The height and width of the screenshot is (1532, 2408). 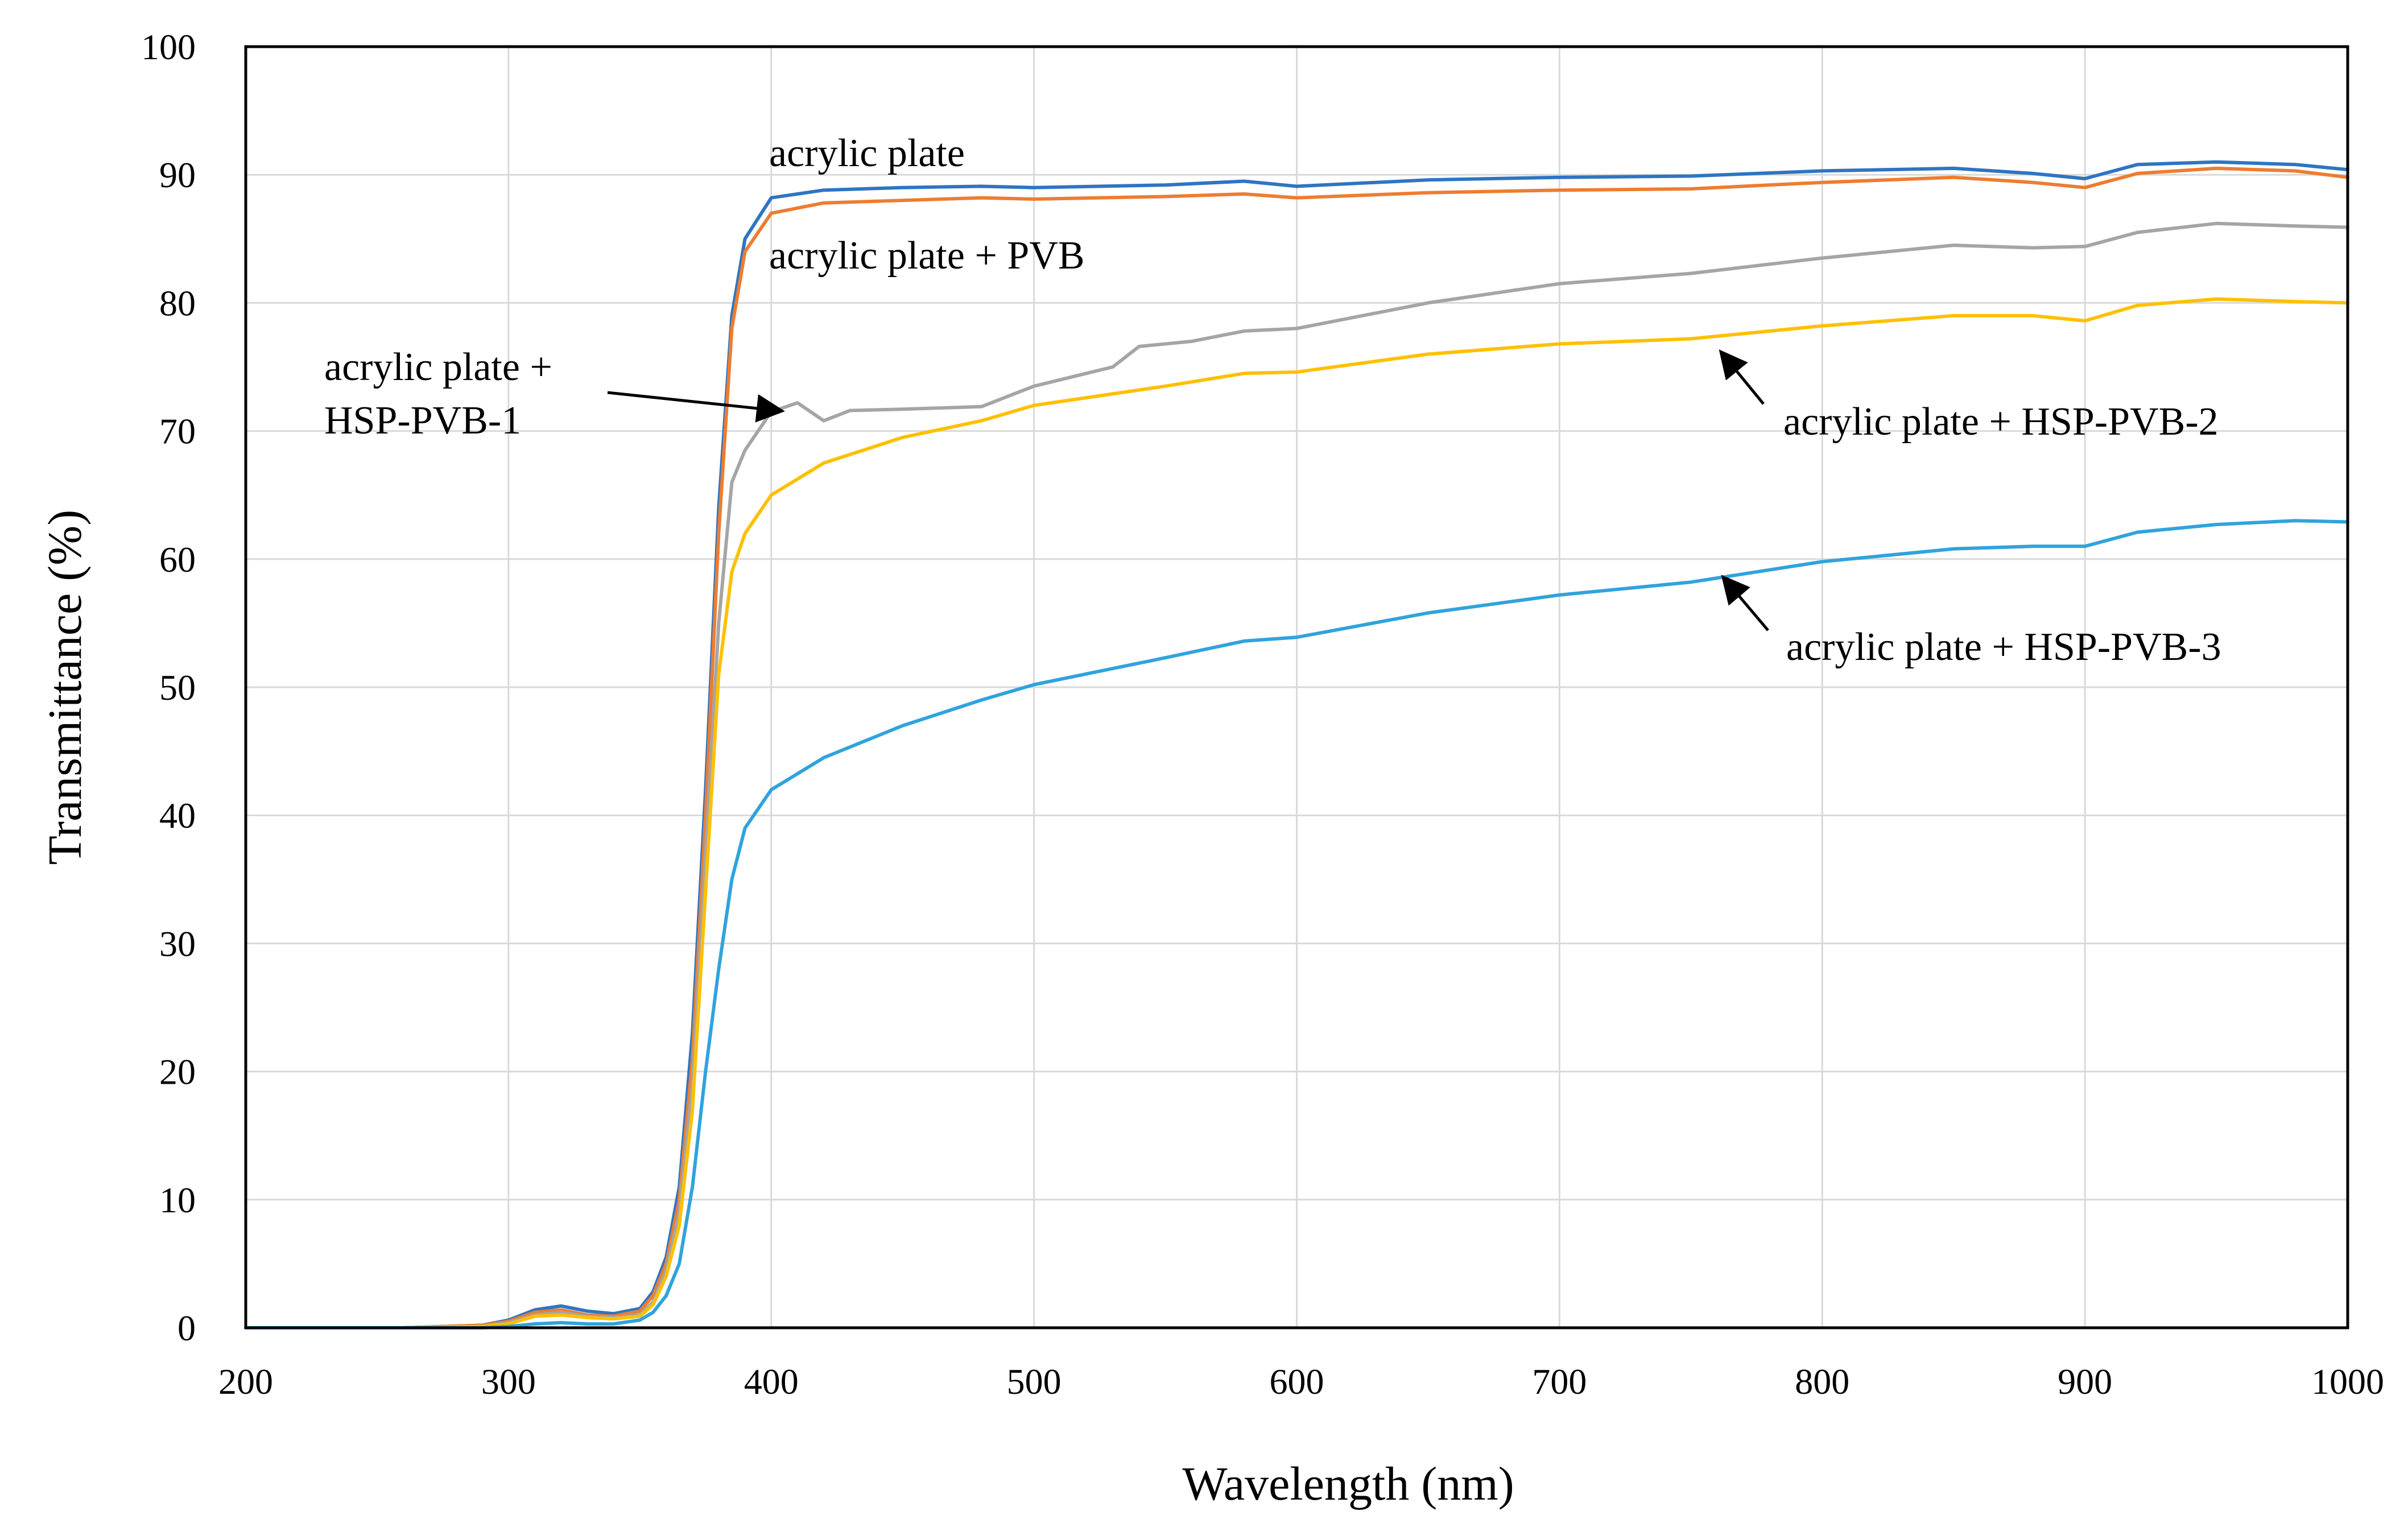 What do you see at coordinates (2001, 422) in the screenshot?
I see `annotation-hsp-pvb-2: acrylic plate + HSP-PVB-2` at bounding box center [2001, 422].